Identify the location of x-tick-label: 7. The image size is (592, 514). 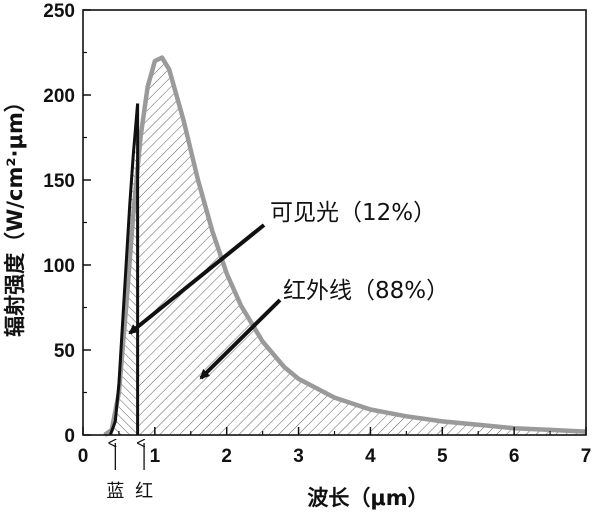
(586, 456).